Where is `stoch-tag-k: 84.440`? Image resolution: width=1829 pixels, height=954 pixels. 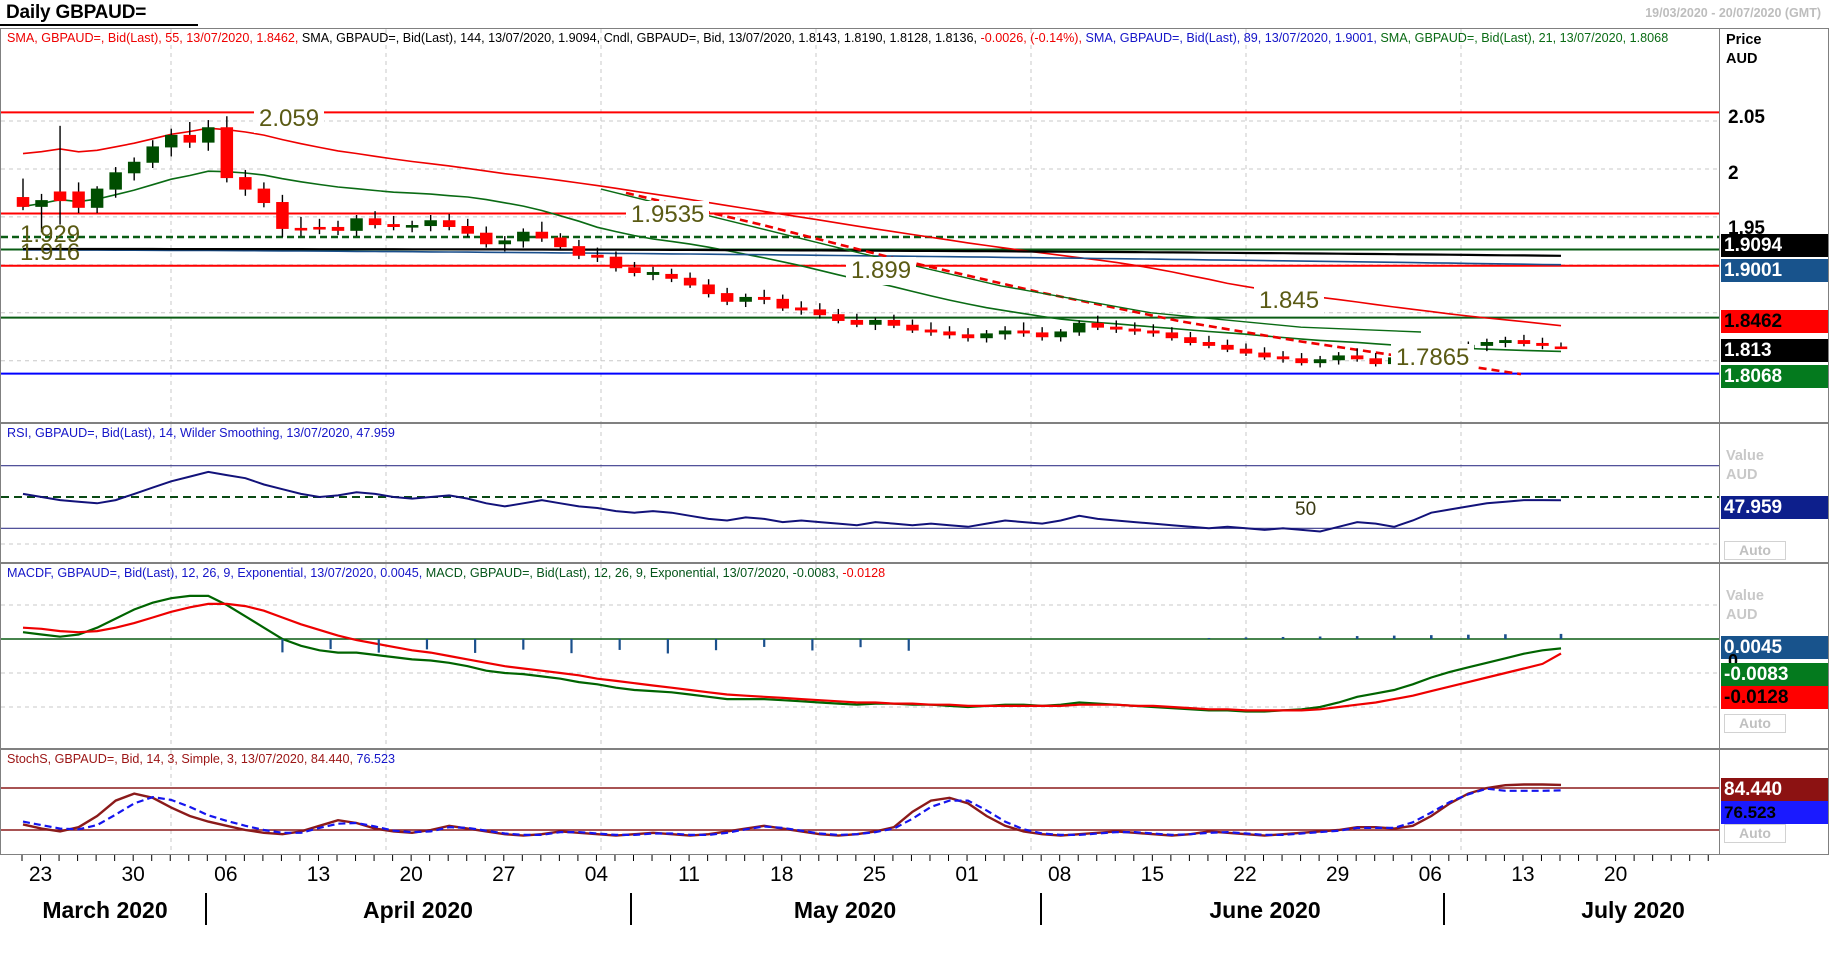 stoch-tag-k: 84.440 is located at coordinates (1774, 789).